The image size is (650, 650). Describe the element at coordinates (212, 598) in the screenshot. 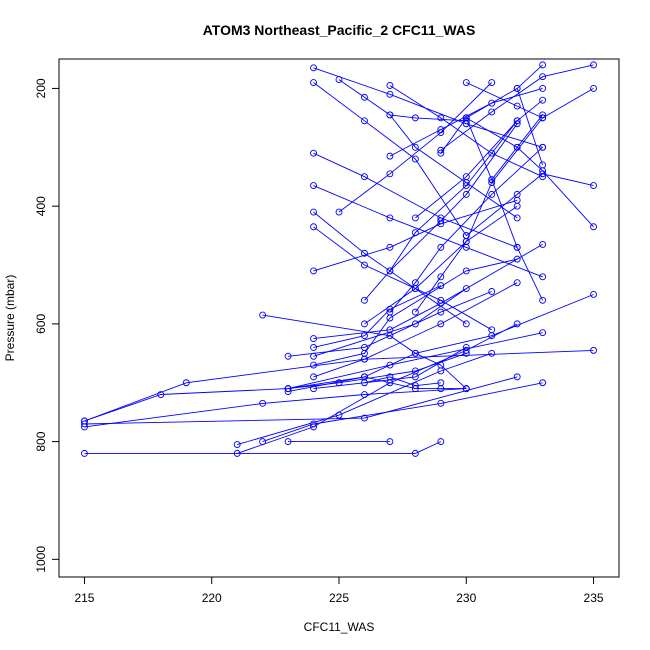

I see `x-tick-label: 220` at that location.